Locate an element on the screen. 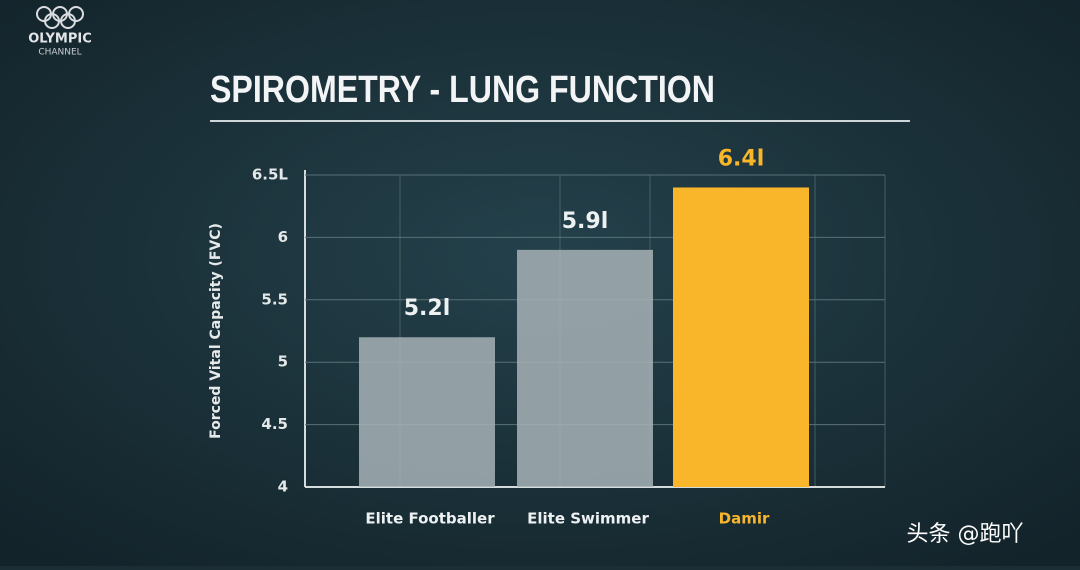 The image size is (1080, 570). x-tick-label: Elite Footballer is located at coordinates (430, 519).